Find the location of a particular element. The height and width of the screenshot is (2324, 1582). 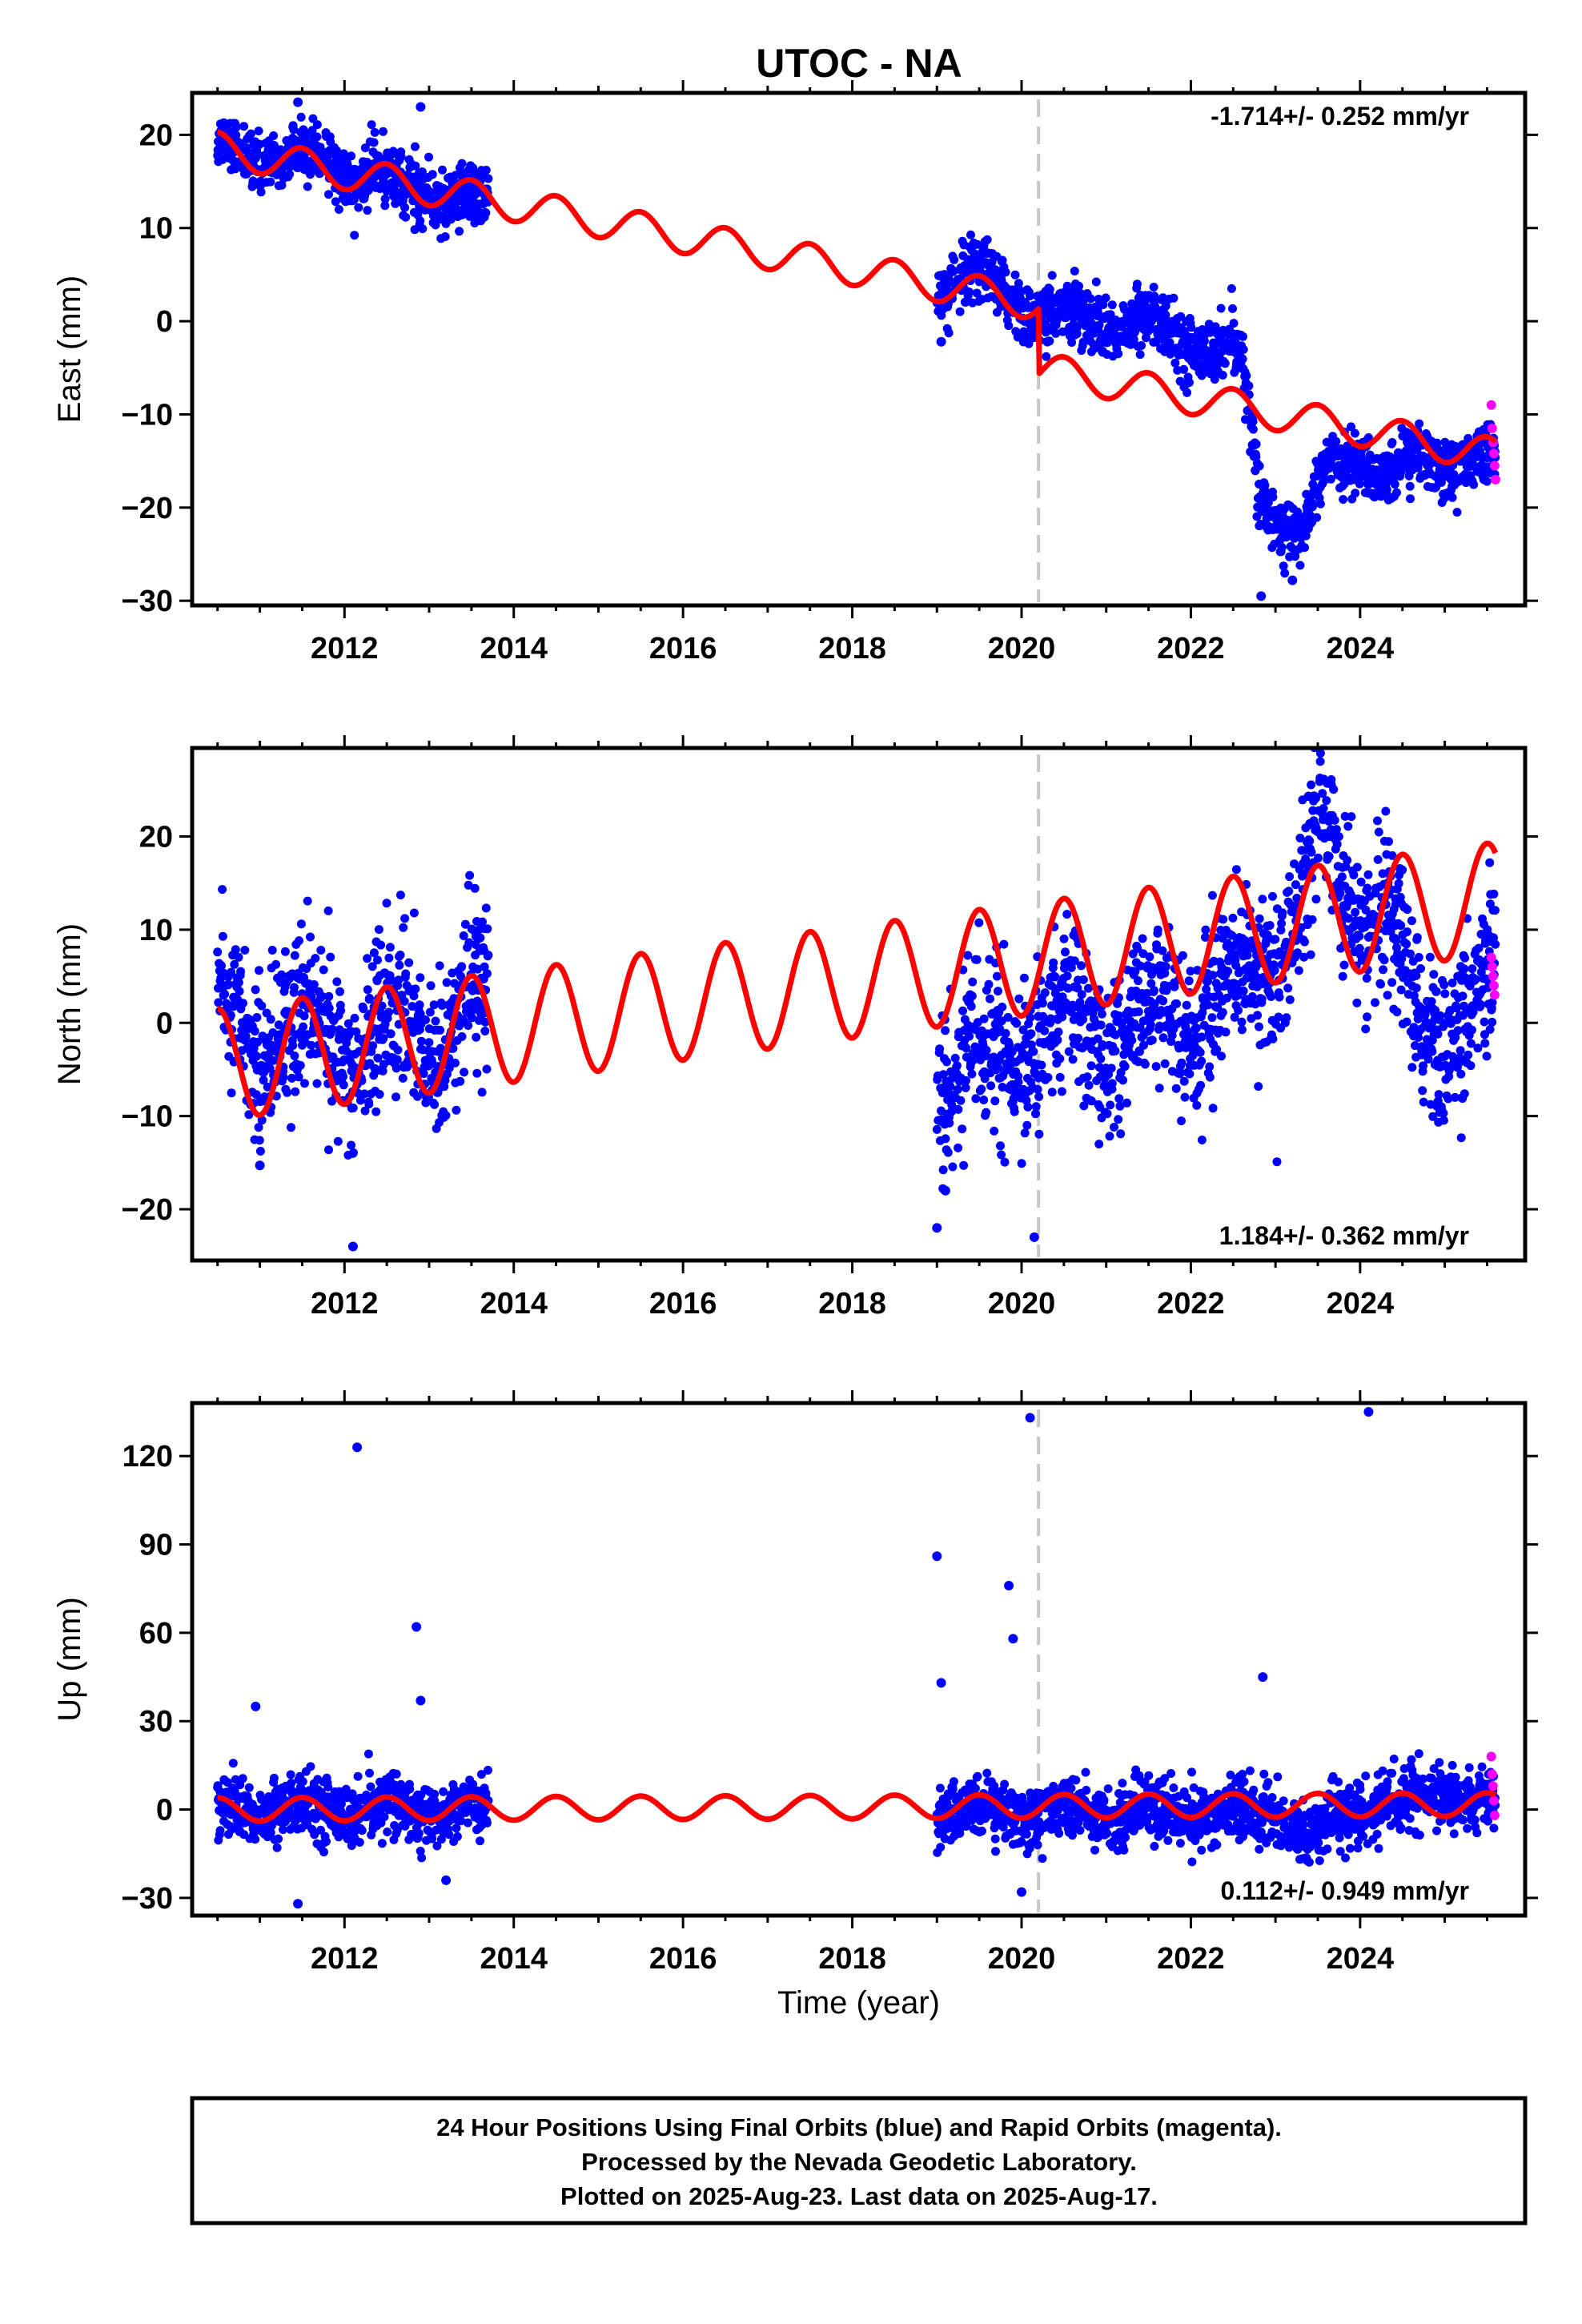

chart-title: UTOC - NA is located at coordinates (859, 63).